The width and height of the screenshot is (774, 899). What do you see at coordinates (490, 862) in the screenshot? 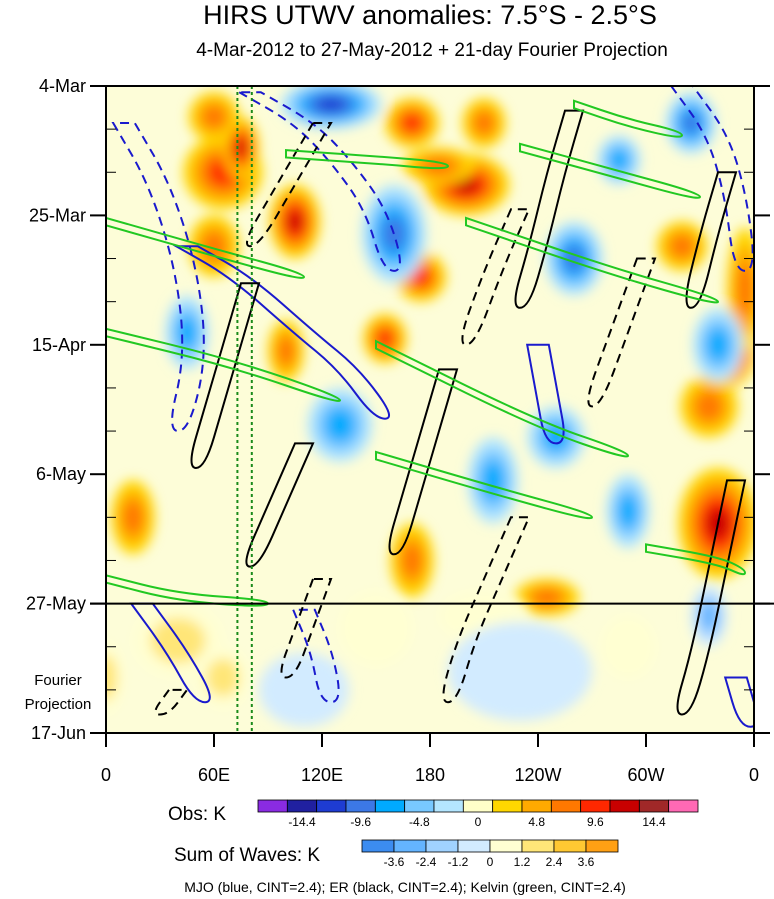
I see `waves-colorbar-tick: 0` at bounding box center [490, 862].